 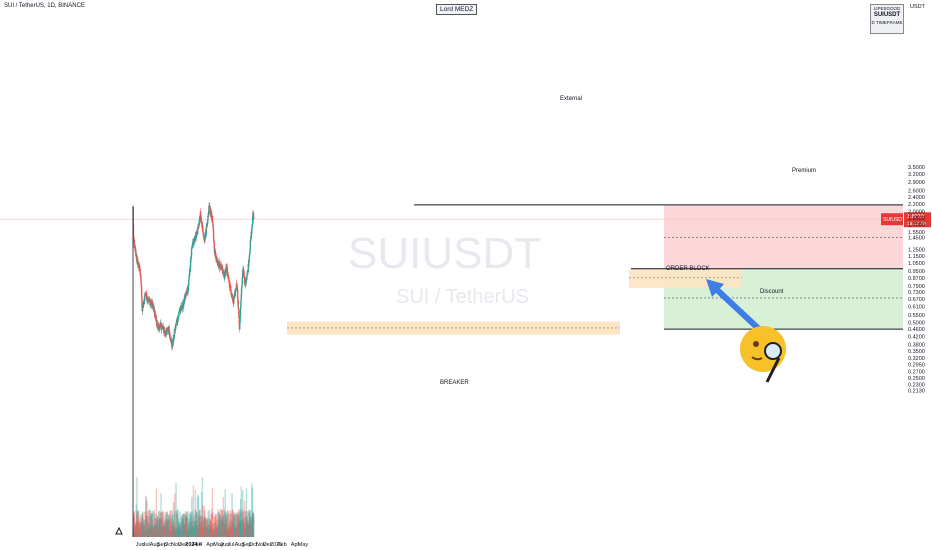 What do you see at coordinates (916, 224) in the screenshot?
I see `price-tag-timer: 16:12:39` at bounding box center [916, 224].